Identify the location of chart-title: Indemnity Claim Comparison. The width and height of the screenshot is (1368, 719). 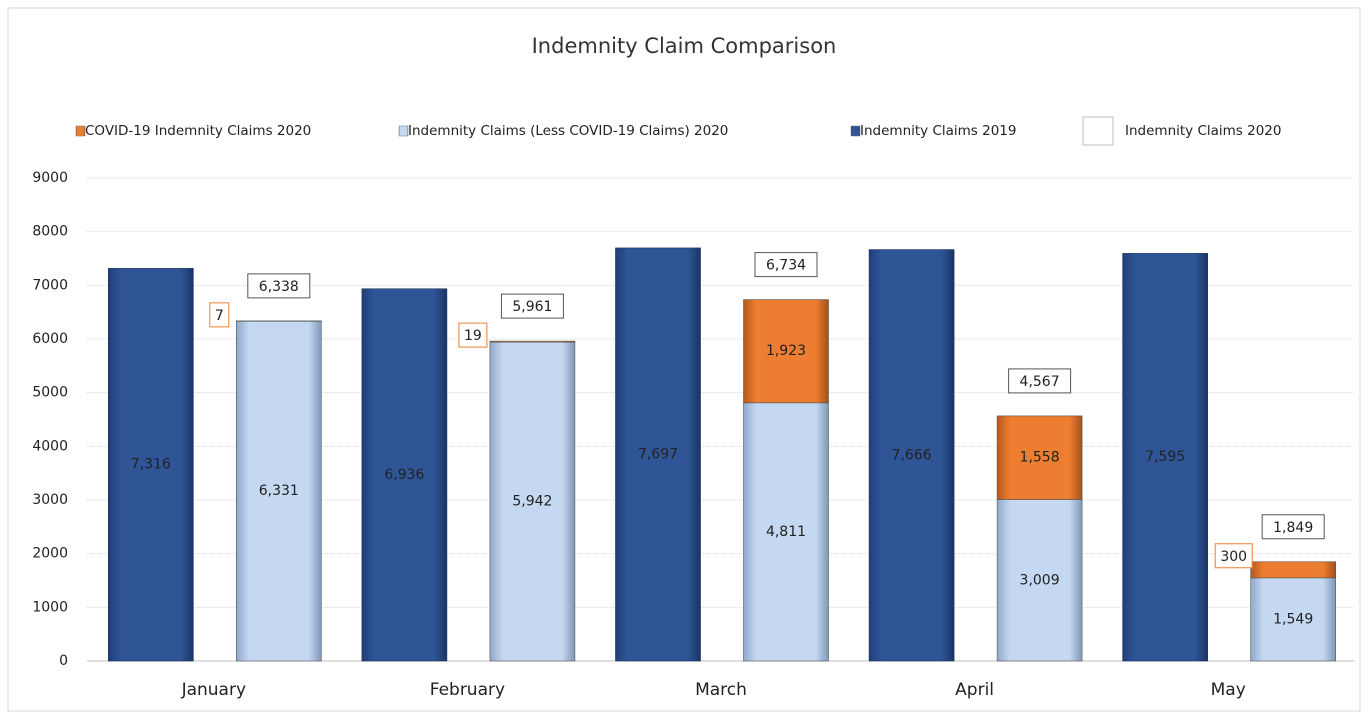
(684, 46).